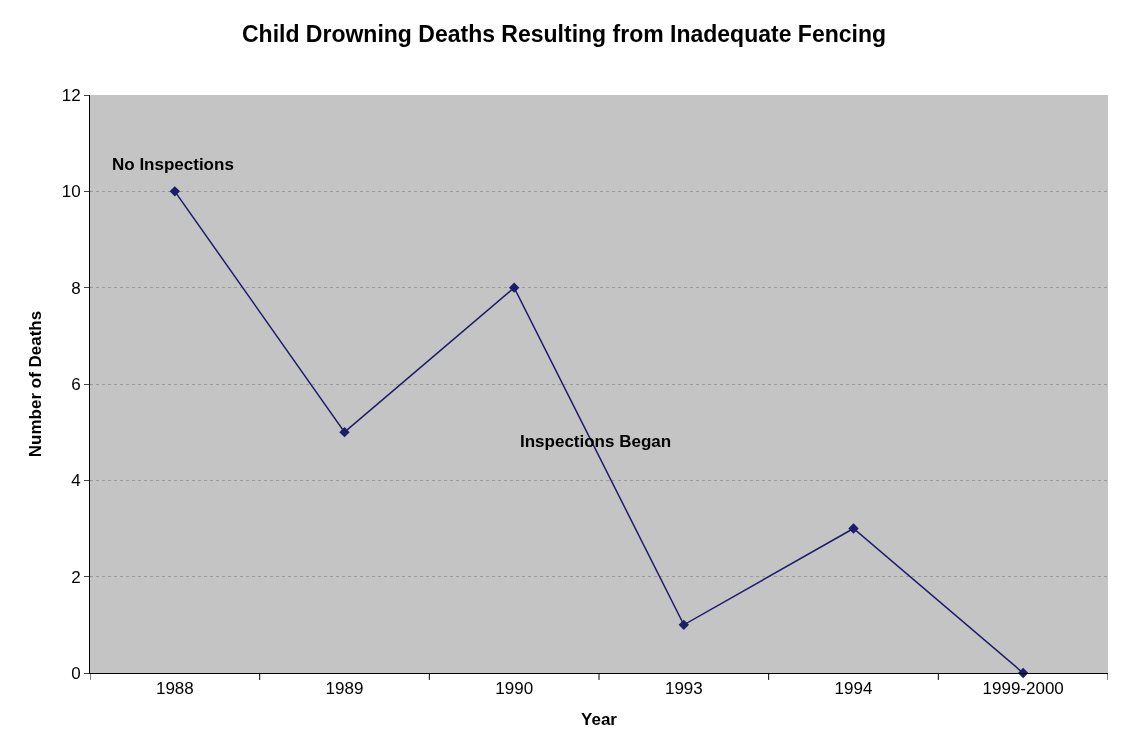  Describe the element at coordinates (344, 689) in the screenshot. I see `x-tick-label: 1989` at that location.